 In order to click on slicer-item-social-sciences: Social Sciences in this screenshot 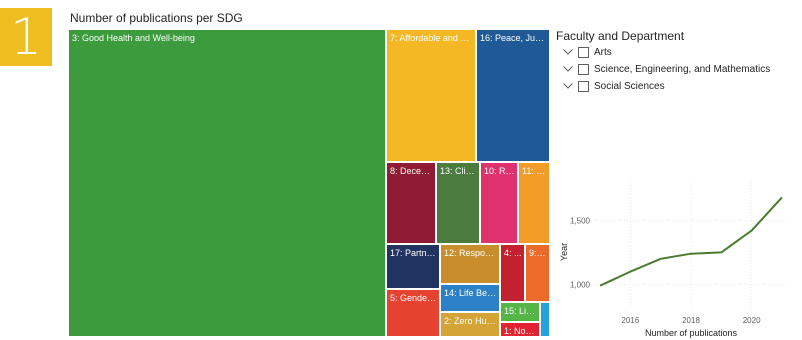, I will do `click(613, 86)`.